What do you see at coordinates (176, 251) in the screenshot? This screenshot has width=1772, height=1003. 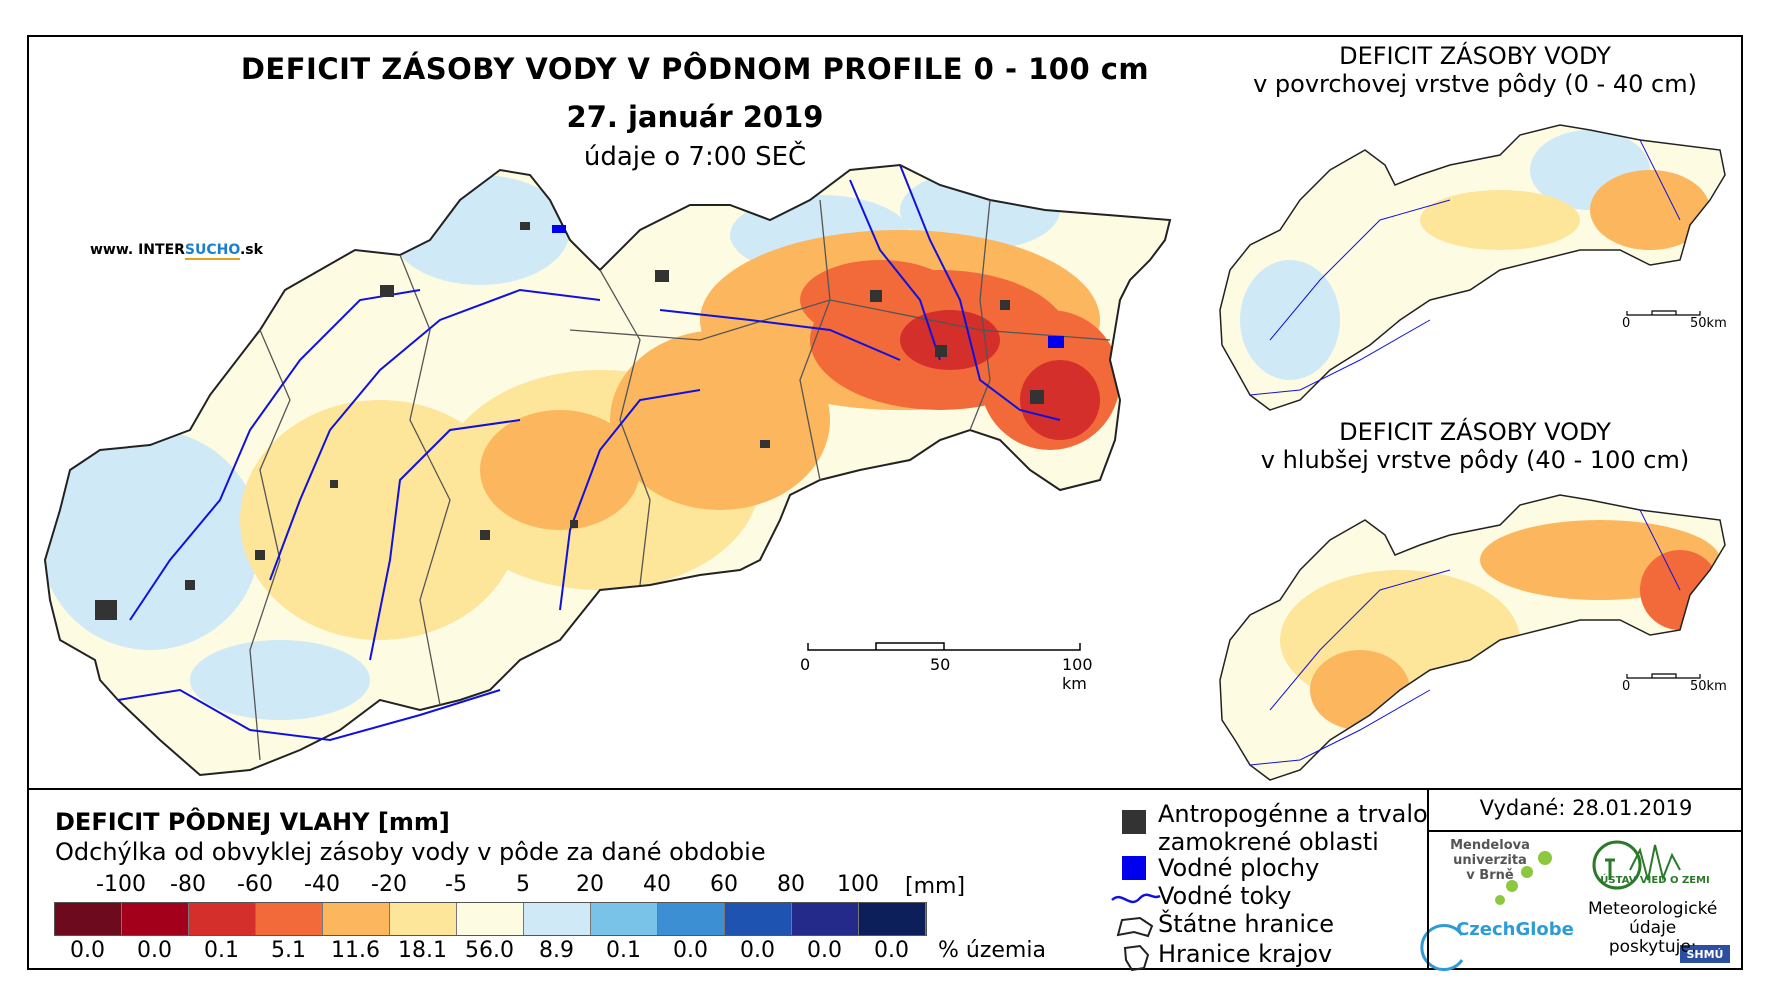 I see `website-link: www. INTERSUCHO.sk` at bounding box center [176, 251].